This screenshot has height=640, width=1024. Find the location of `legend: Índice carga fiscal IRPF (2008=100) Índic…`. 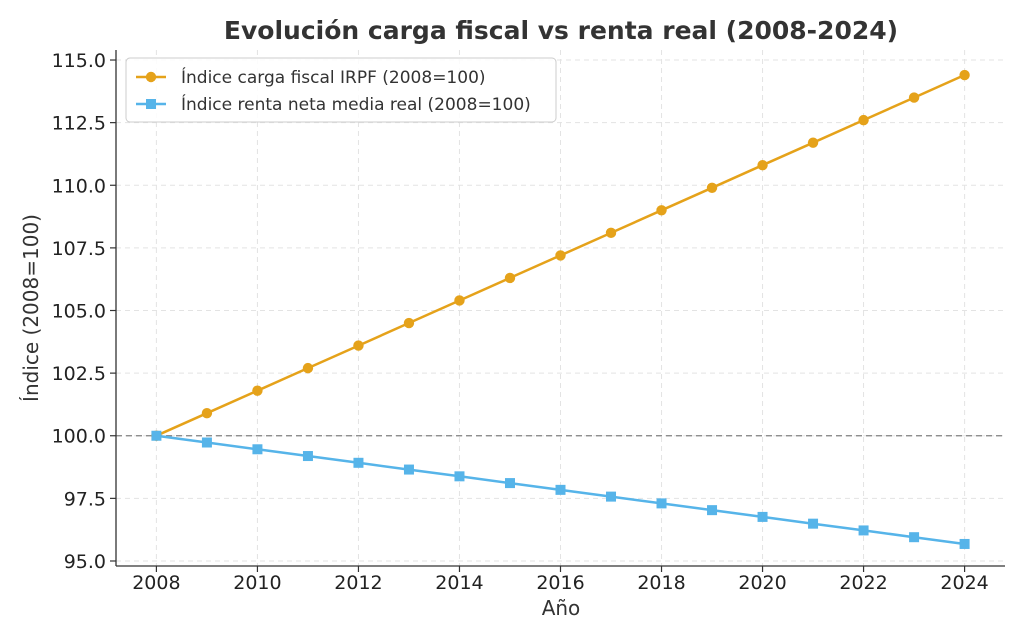

legend: Índice carga fiscal IRPF (2008=100) Índic… is located at coordinates (341, 90).